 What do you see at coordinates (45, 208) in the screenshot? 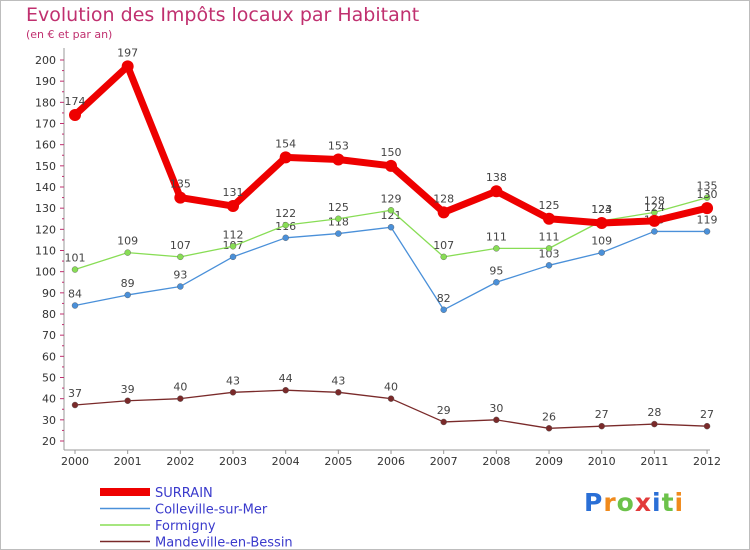
I see `y-tick-label: 130` at bounding box center [45, 208].